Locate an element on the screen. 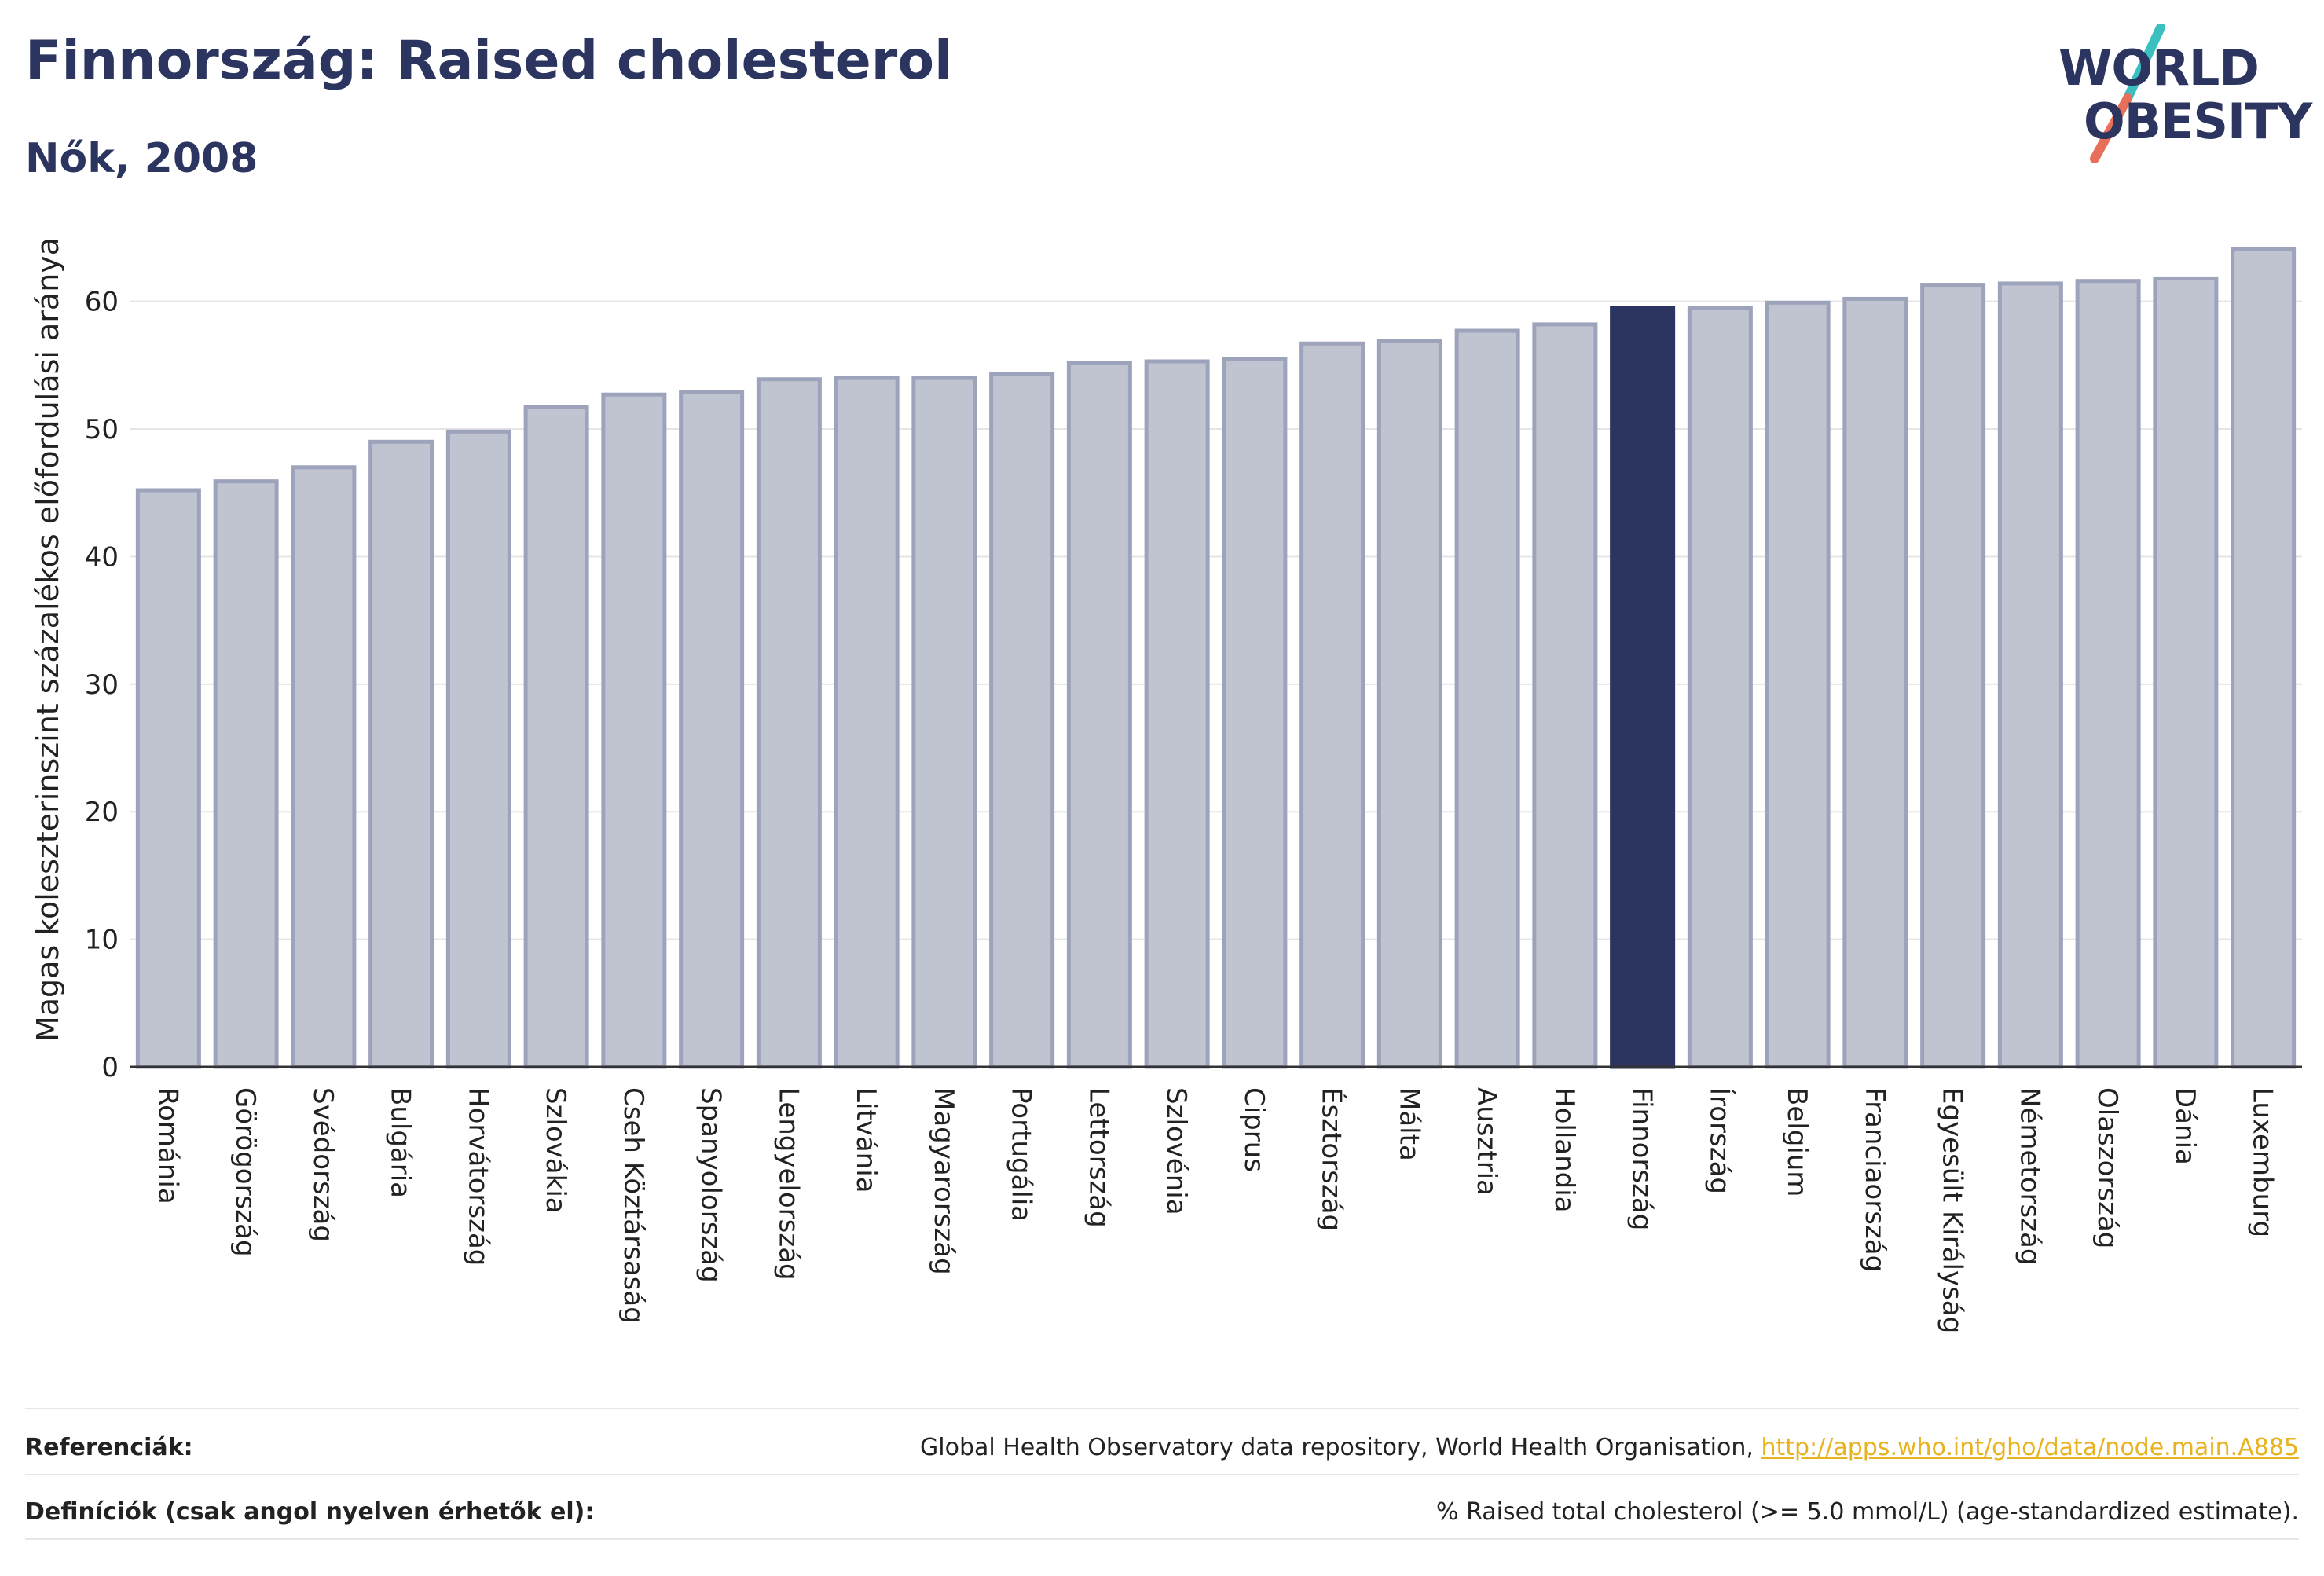 This screenshot has width=2324, height=1576. x-tick-label: Bulgária is located at coordinates (400, 1142).